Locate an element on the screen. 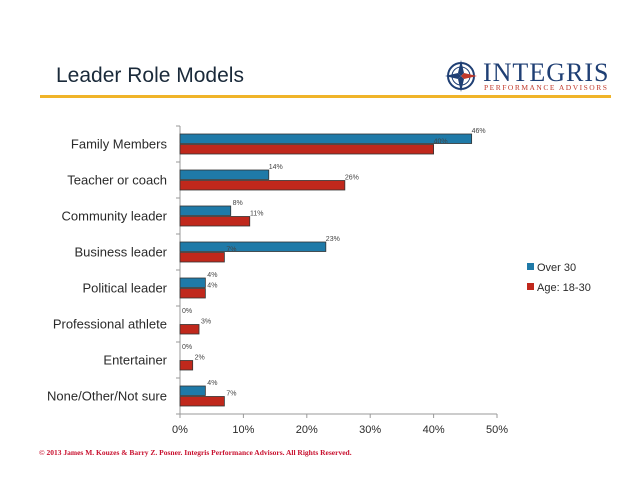  x-tick-label: 10% is located at coordinates (243, 430).